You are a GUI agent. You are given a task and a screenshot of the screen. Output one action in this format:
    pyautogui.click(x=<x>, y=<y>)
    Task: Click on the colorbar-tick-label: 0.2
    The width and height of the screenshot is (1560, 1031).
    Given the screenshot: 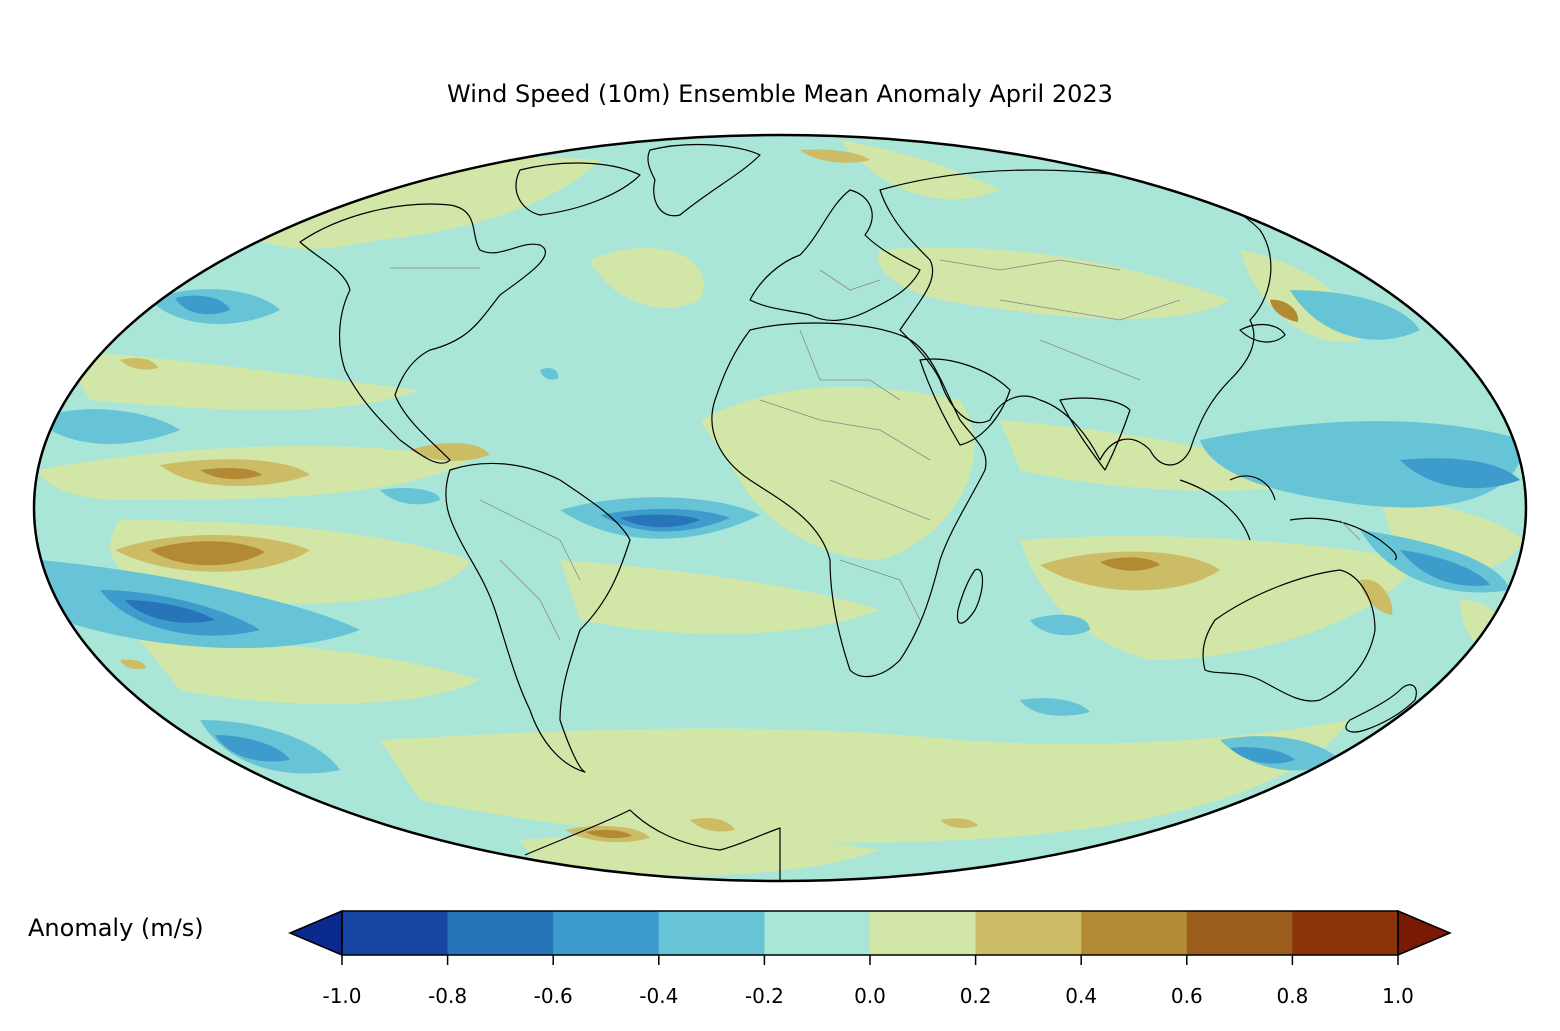 What is the action you would take?
    pyautogui.click(x=975, y=996)
    